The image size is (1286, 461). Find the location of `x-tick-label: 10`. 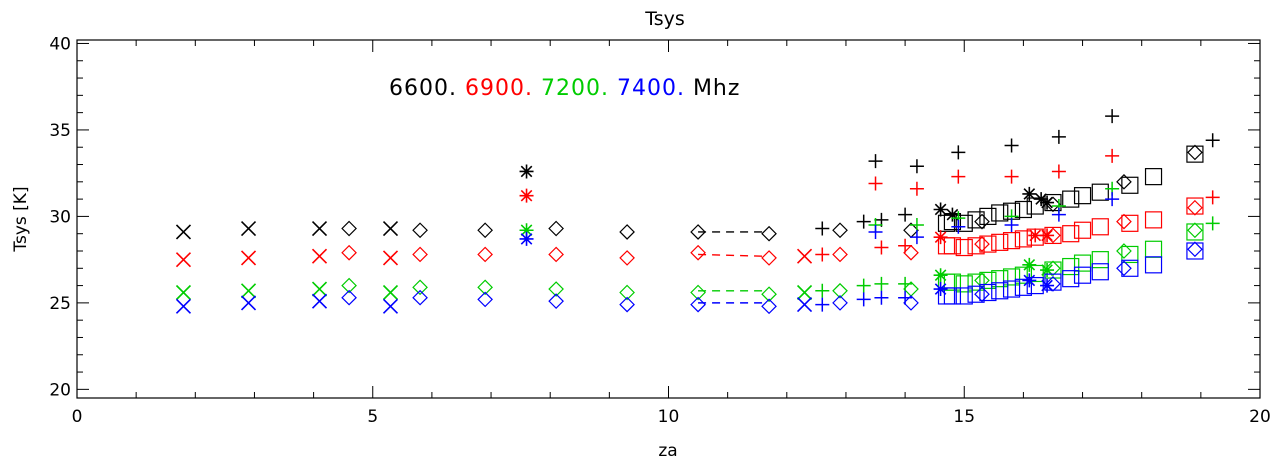

x-tick-label: 10 is located at coordinates (669, 417).